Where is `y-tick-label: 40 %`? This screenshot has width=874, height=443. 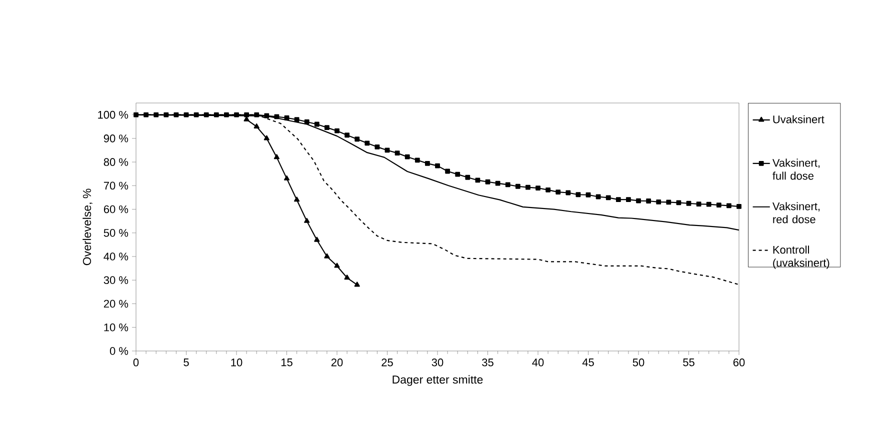 y-tick-label: 40 % is located at coordinates (116, 256).